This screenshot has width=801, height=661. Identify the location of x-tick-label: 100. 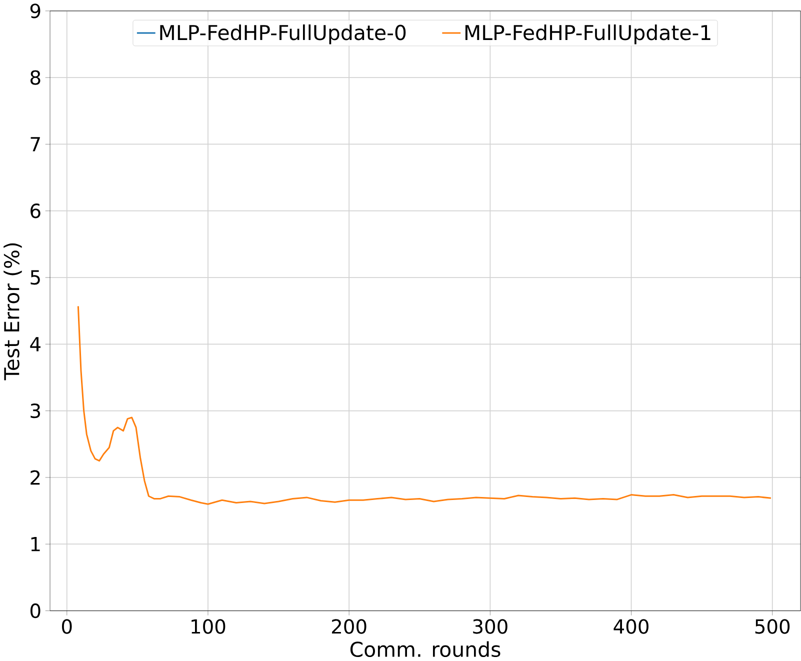
(209, 626).